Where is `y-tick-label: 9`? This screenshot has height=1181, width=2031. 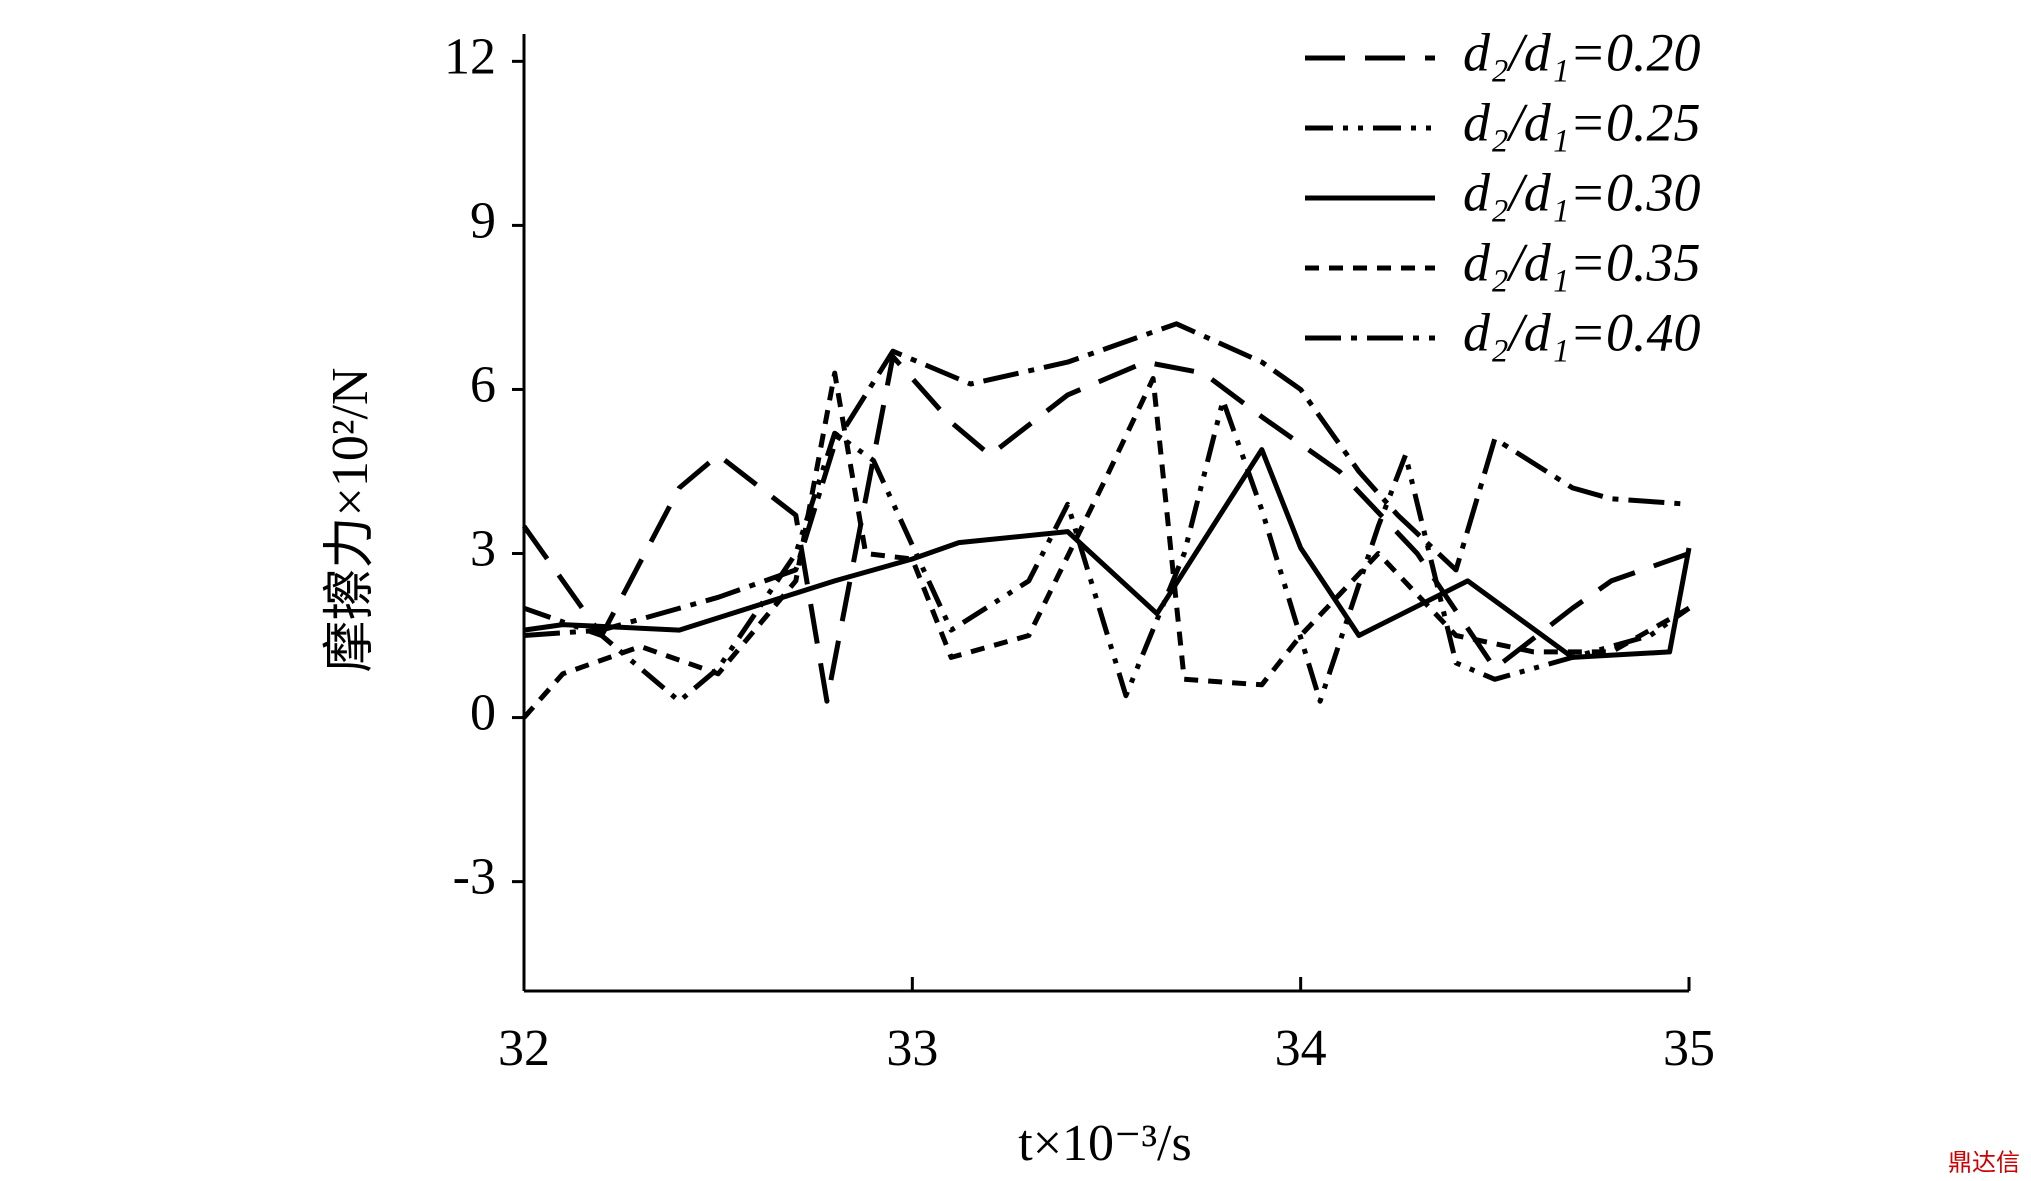 y-tick-label: 9 is located at coordinates (483, 220).